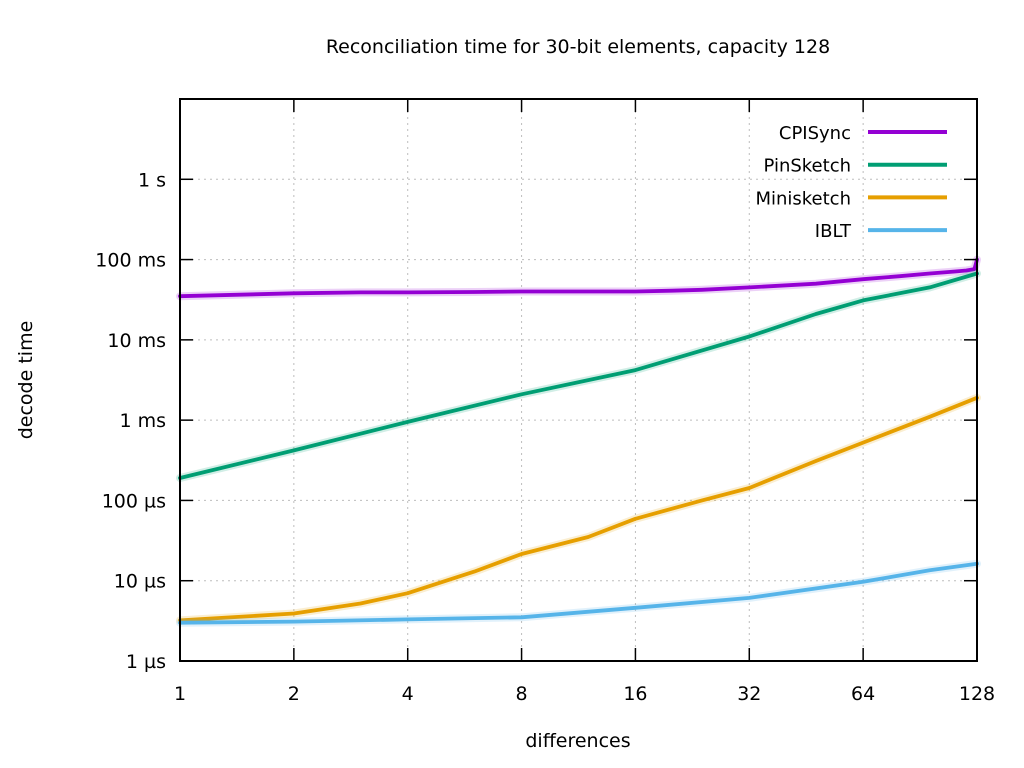 The height and width of the screenshot is (768, 1024). I want to click on legend-item-cpisync: CPISync, so click(863, 133).